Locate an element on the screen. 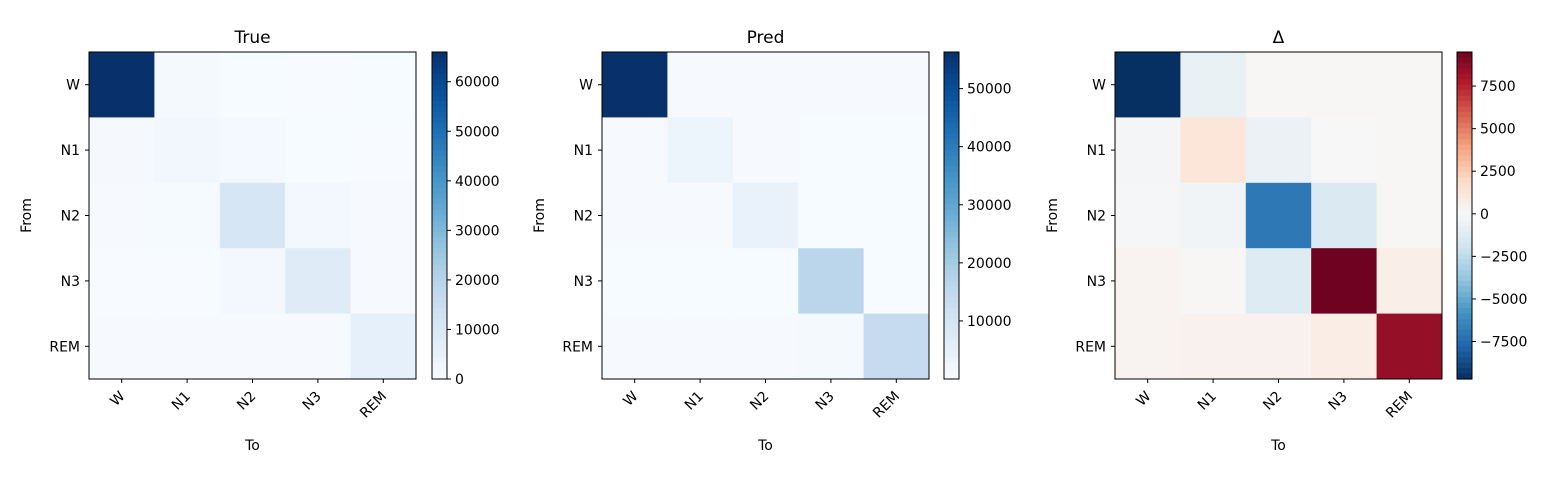 The width and height of the screenshot is (1560, 480). colorbar-tick-label: 40000 is located at coordinates (477, 182).